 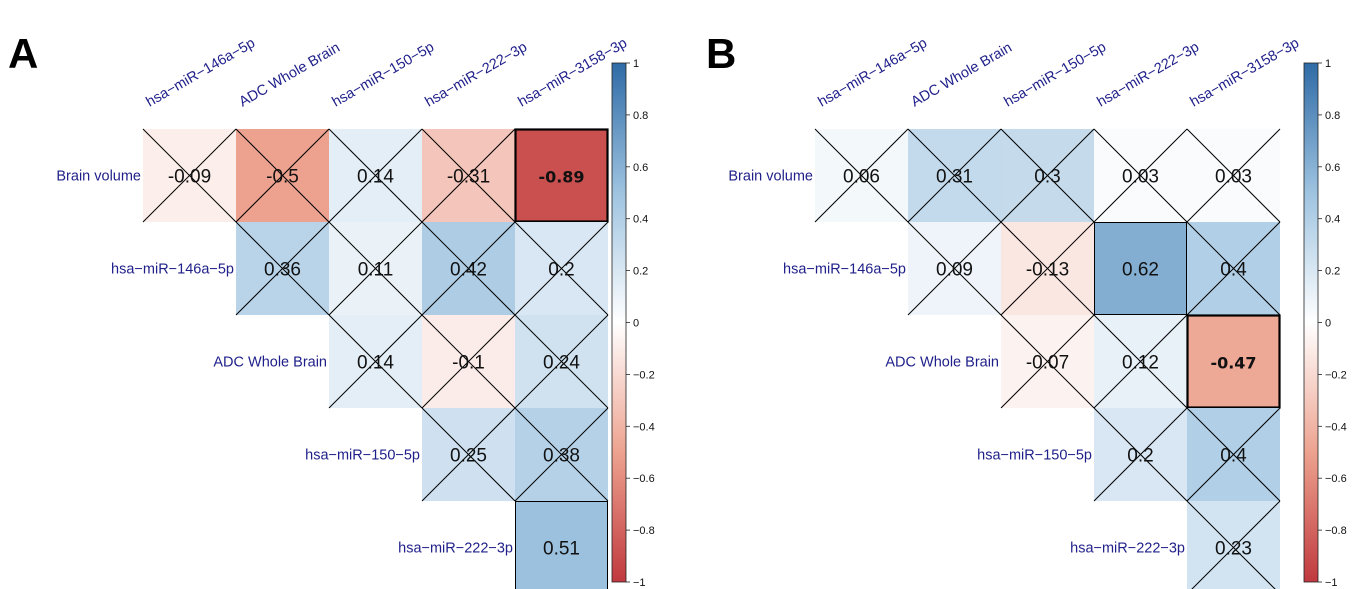 I want to click on heatmap-cell: 0.11, so click(x=375, y=268).